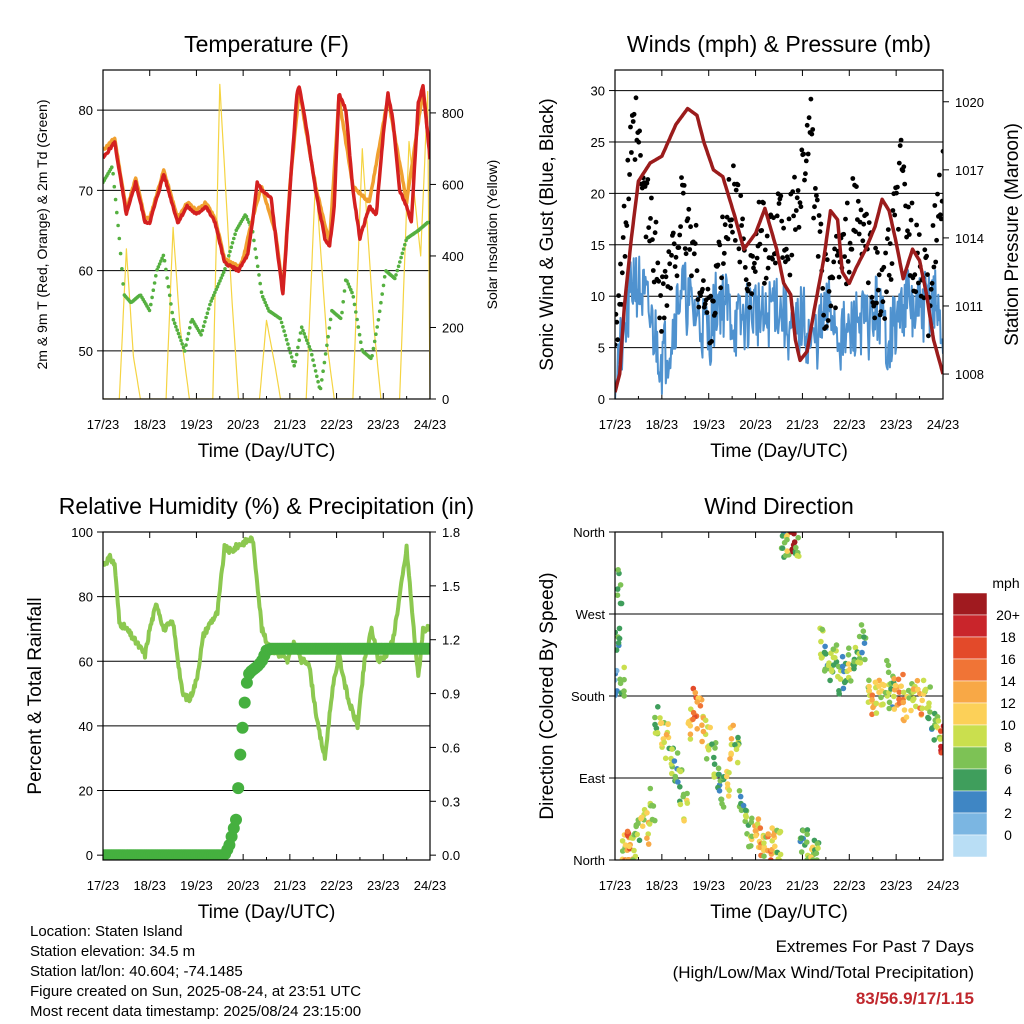  I want to click on y2-tick-label: 400, so click(453, 256).